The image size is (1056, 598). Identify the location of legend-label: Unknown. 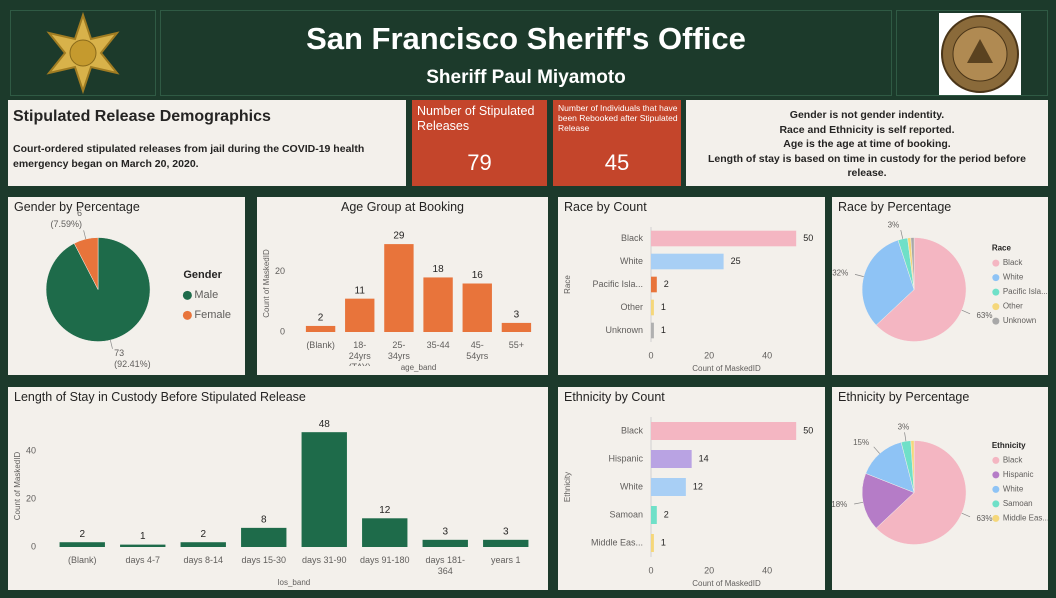
(1019, 320).